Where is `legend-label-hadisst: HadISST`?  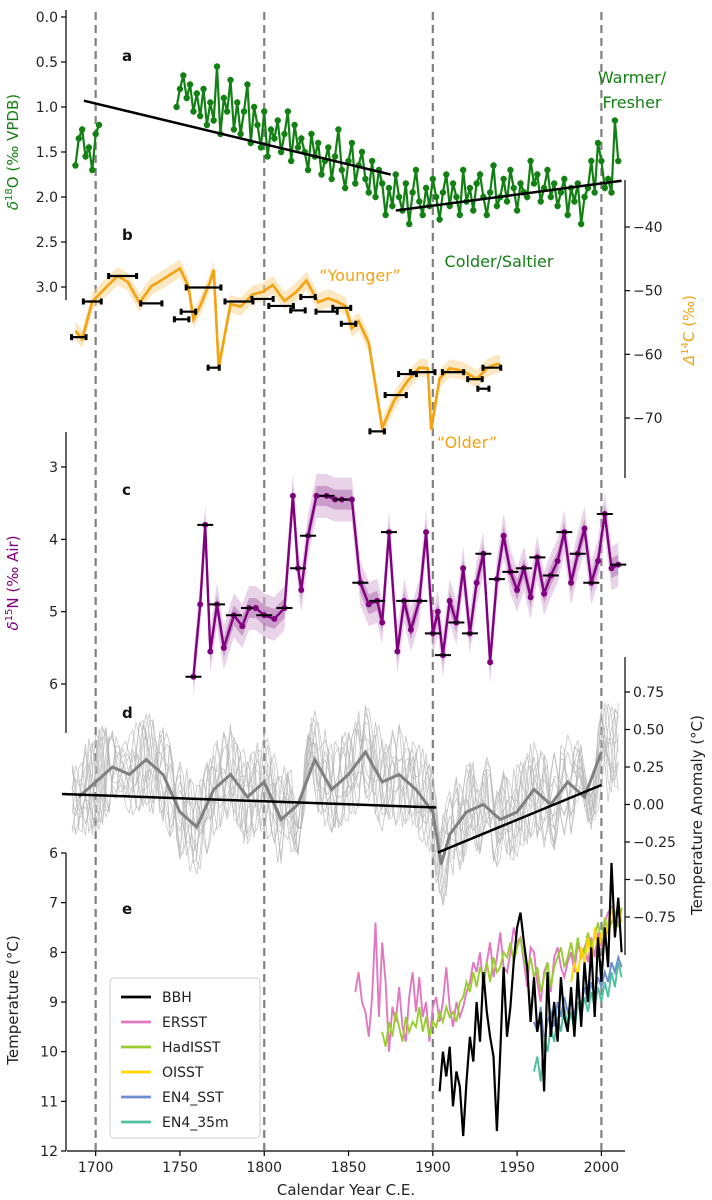 legend-label-hadisst: HadISST is located at coordinates (191, 1048).